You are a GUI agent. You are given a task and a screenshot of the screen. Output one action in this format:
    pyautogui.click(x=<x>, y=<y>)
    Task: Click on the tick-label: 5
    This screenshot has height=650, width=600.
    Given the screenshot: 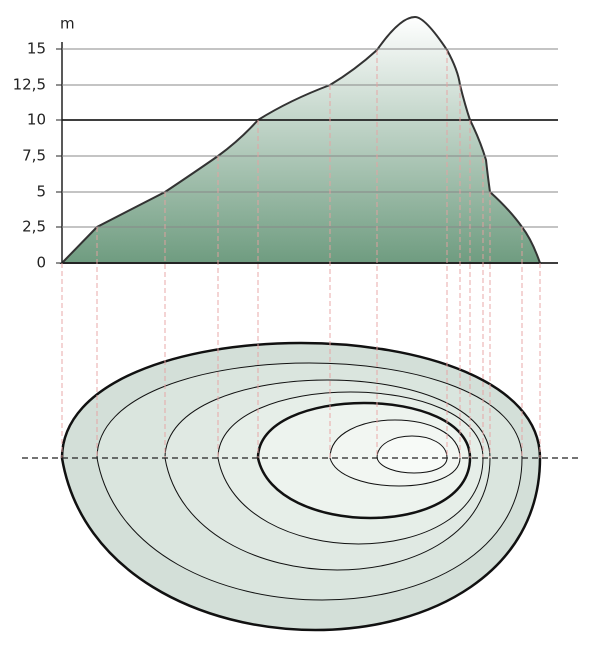 What is the action you would take?
    pyautogui.click(x=41, y=192)
    